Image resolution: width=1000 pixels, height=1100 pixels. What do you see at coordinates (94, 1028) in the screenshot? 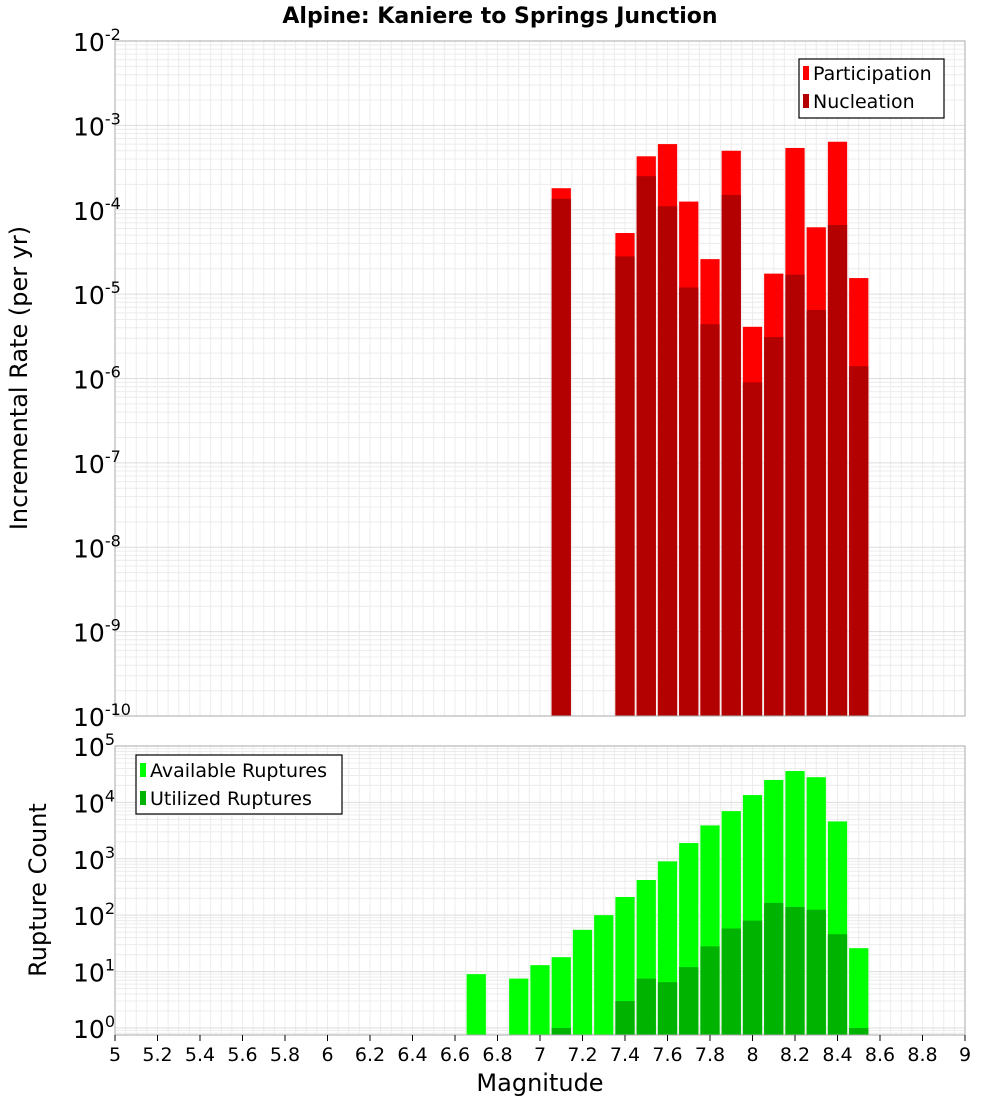
I see `bottom-y-tick-label: 10⁰` at bounding box center [94, 1028].